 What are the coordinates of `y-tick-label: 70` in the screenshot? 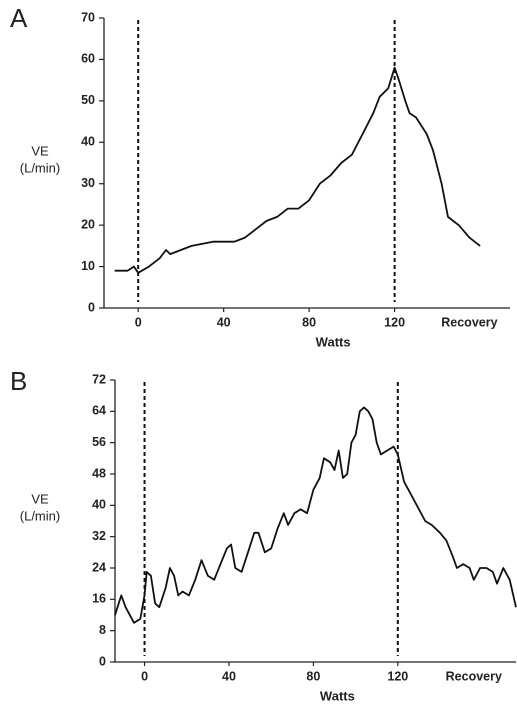 It's located at (88, 17).